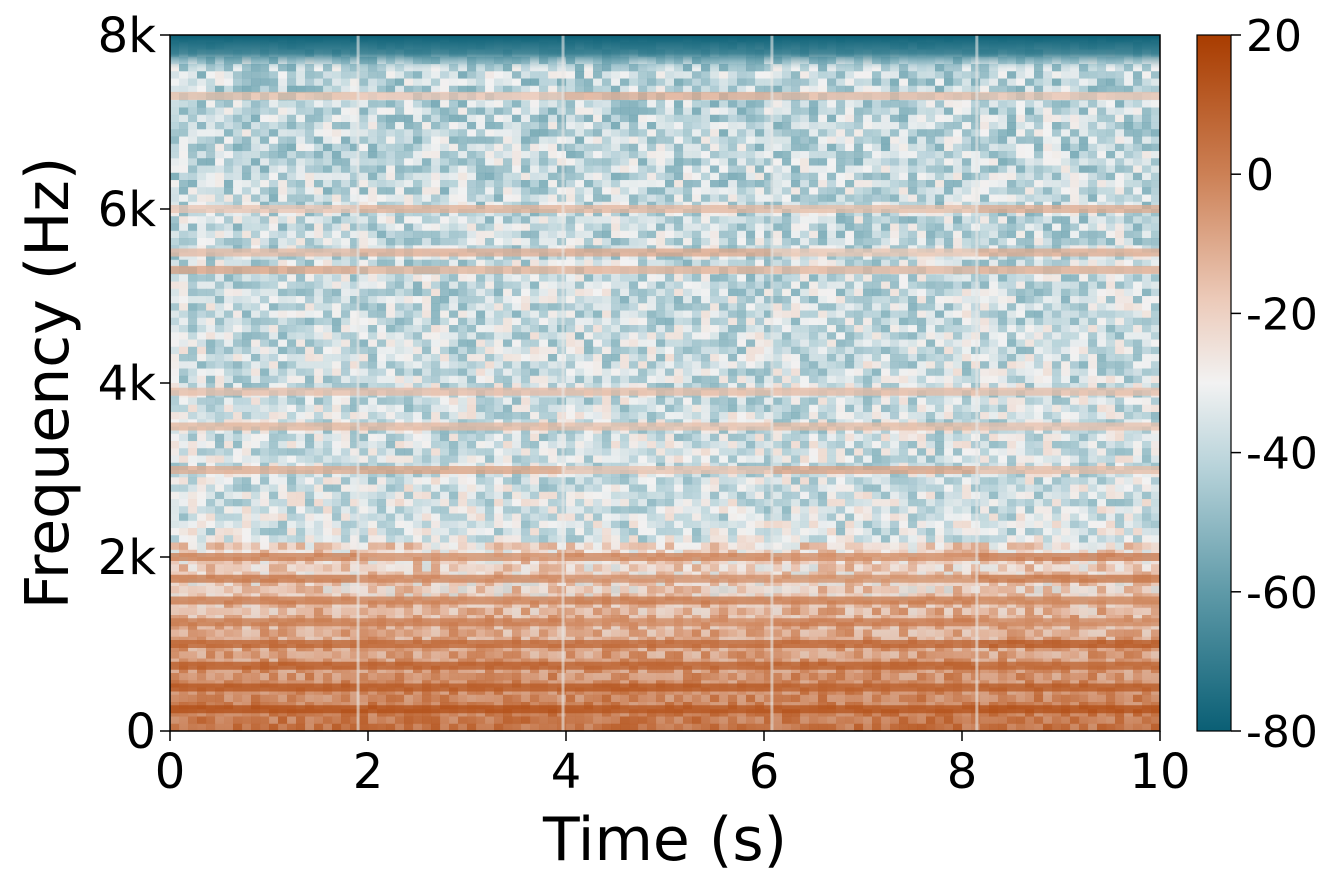 The width and height of the screenshot is (1336, 887). Describe the element at coordinates (962, 772) in the screenshot. I see `x-tick-label: 8` at that location.